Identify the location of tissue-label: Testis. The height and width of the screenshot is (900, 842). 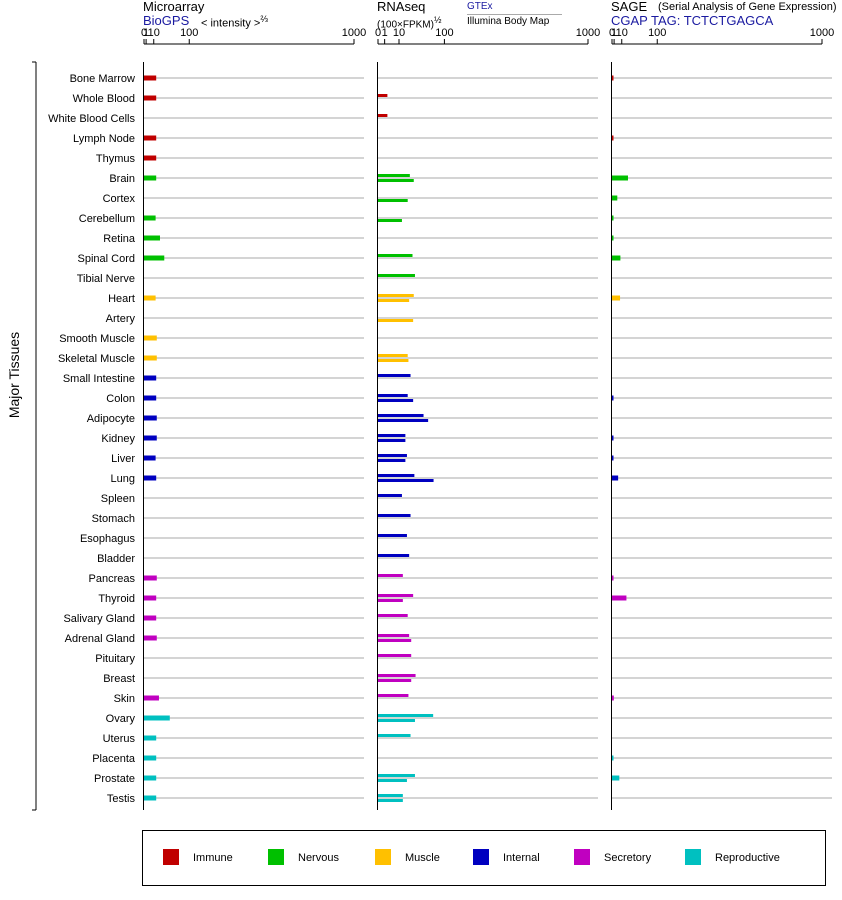
(121, 799).